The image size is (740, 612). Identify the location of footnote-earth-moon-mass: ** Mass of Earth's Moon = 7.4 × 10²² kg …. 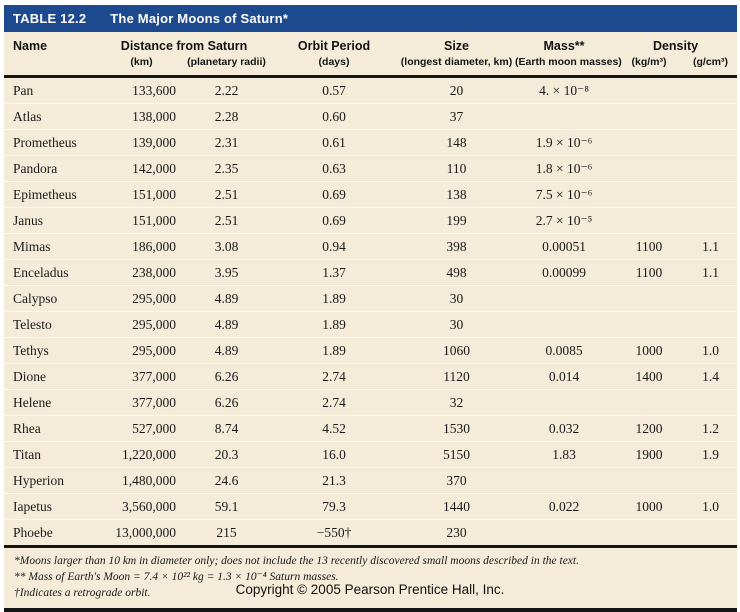
(176, 577).